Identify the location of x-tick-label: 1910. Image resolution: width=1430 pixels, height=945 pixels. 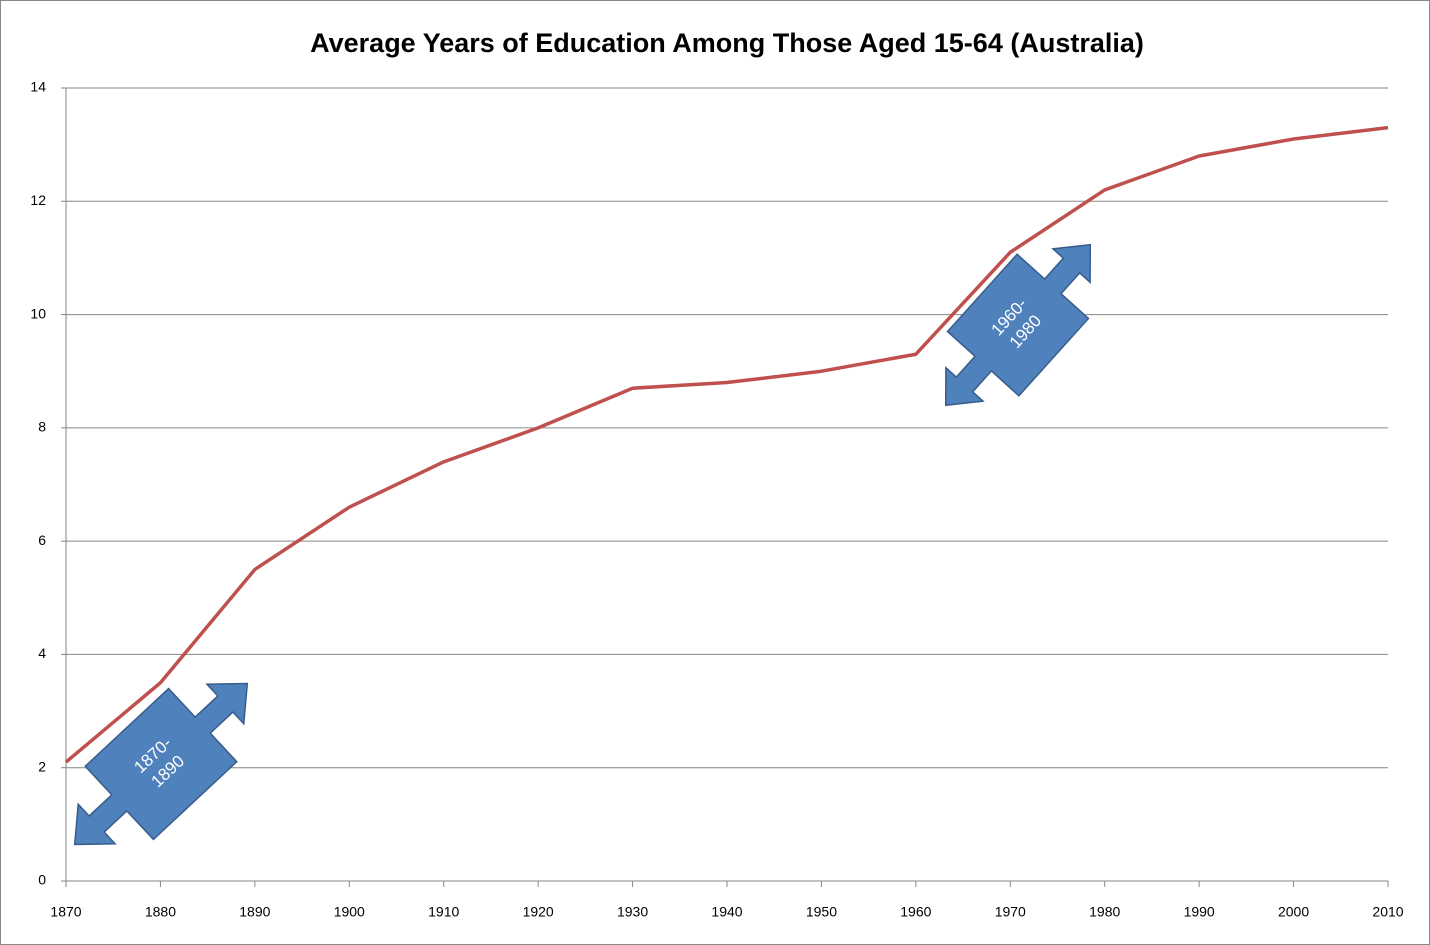
(443, 912).